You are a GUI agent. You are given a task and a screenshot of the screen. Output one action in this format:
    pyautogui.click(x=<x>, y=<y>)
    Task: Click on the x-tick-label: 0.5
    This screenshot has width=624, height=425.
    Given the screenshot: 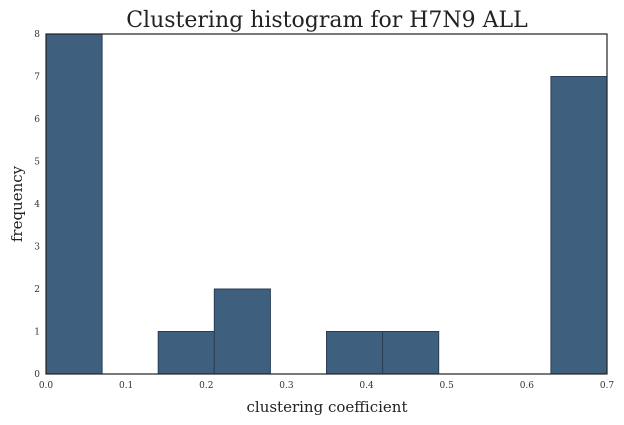 What is the action you would take?
    pyautogui.click(x=447, y=386)
    